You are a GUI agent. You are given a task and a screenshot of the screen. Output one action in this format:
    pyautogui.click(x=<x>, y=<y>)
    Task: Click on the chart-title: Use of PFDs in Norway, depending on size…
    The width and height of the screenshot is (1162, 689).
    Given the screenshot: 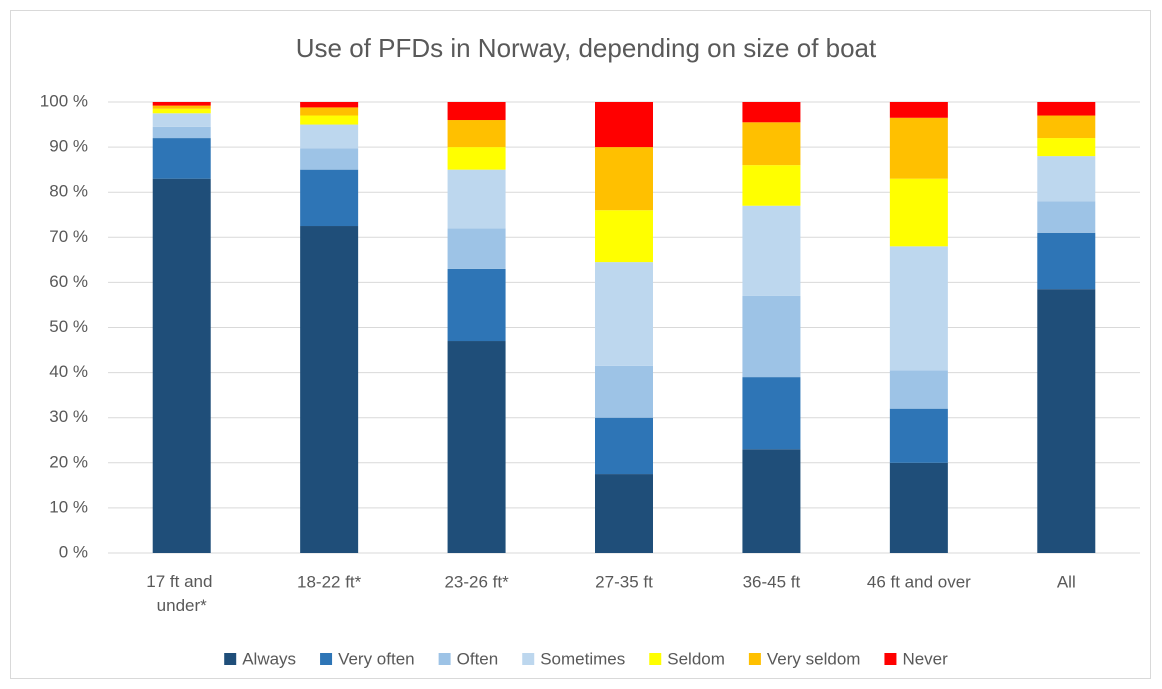 What is the action you would take?
    pyautogui.click(x=586, y=48)
    